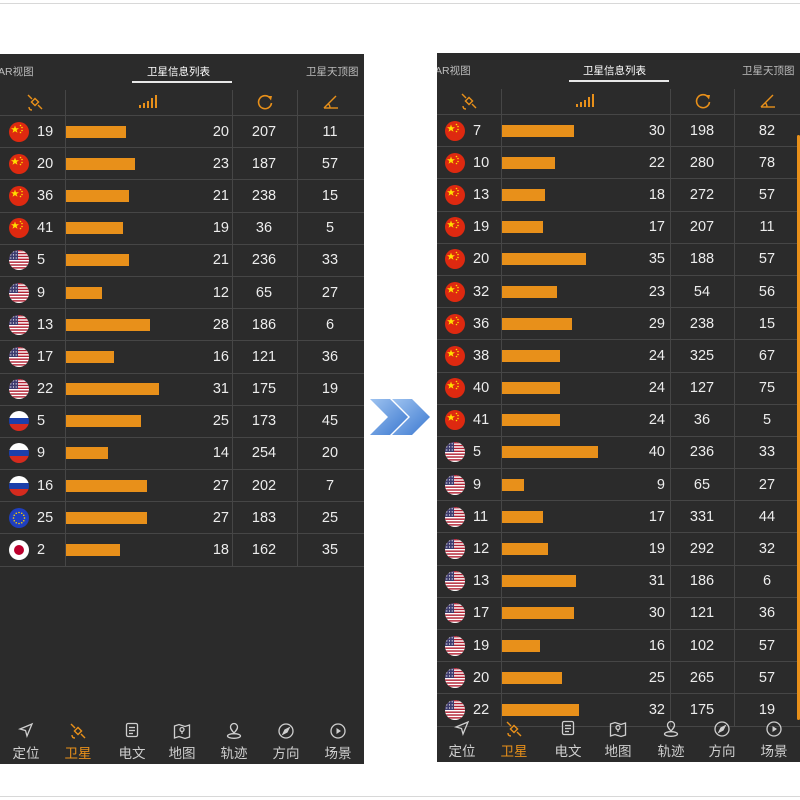 The width and height of the screenshot is (800, 800). I want to click on table-row: 5 25 173 45, so click(182, 421).